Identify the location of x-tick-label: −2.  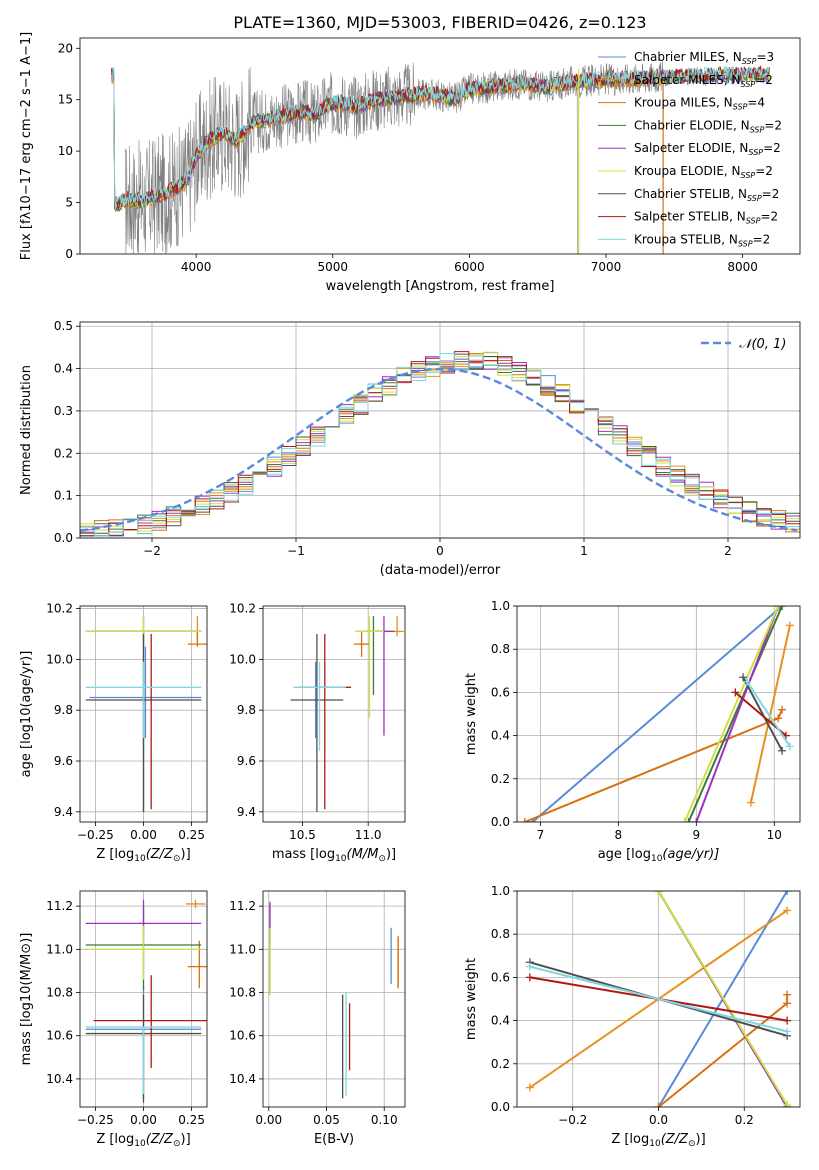
(152, 551).